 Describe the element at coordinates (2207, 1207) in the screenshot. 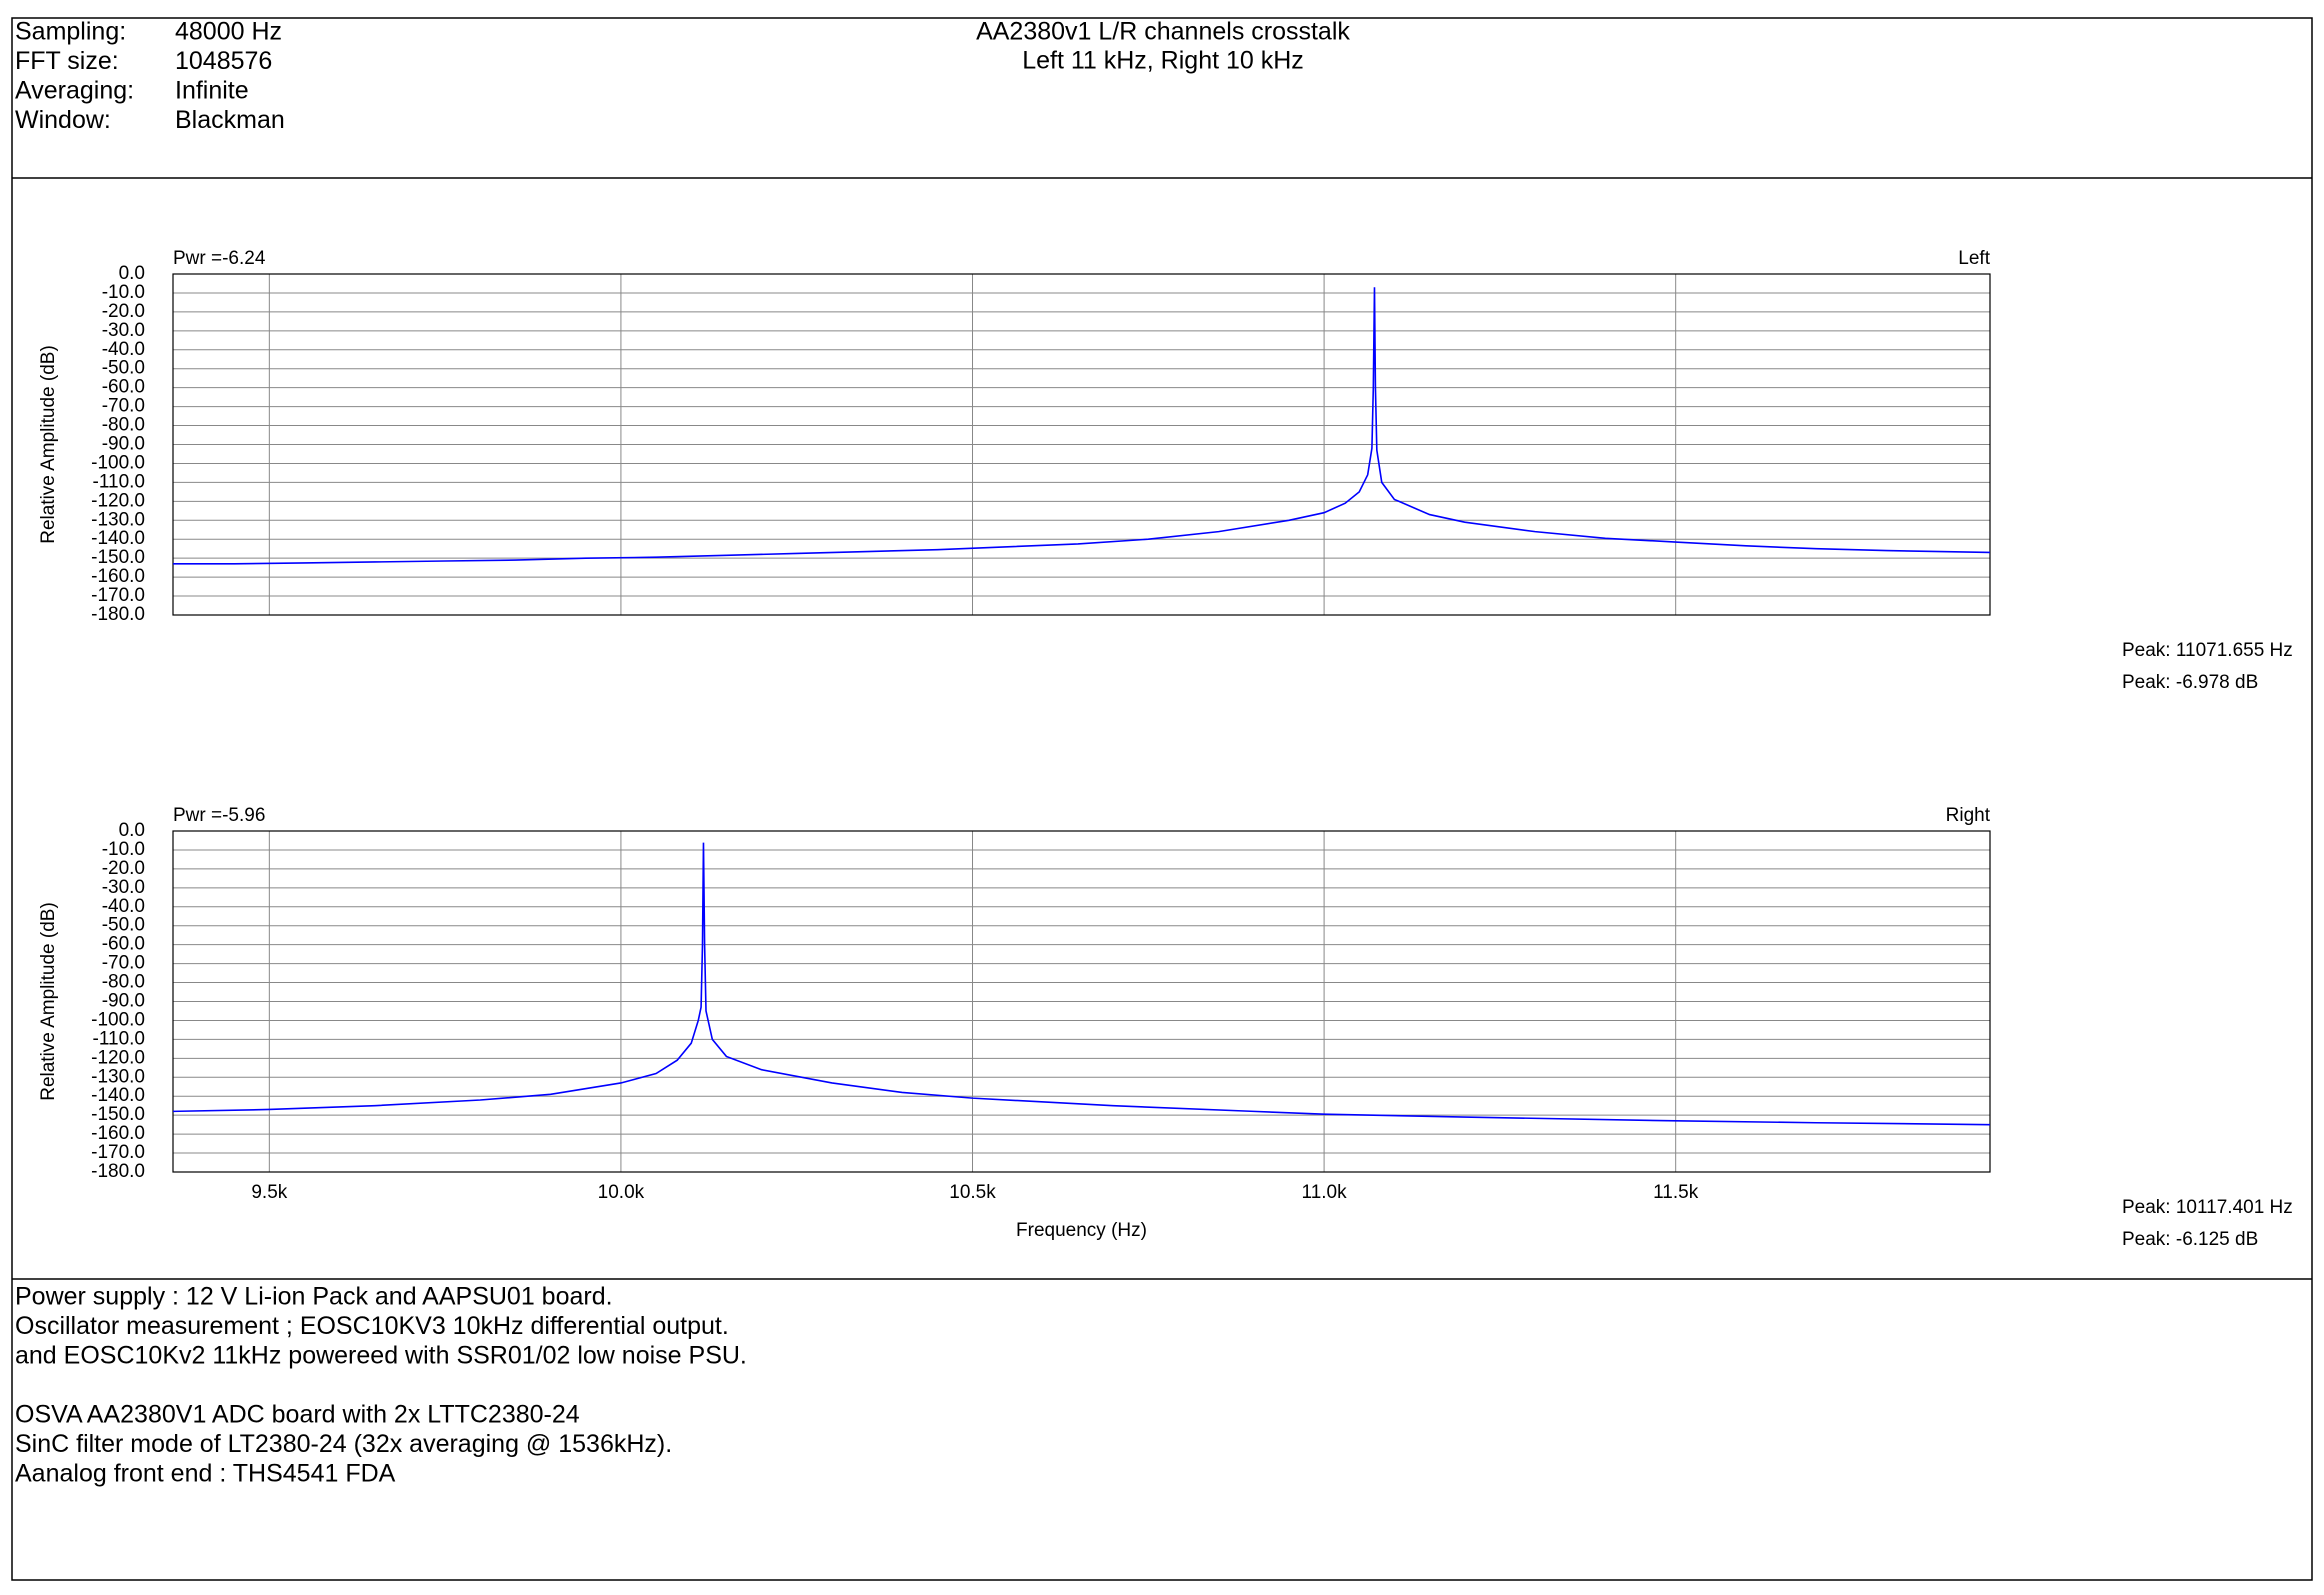

I see `peak-label: Peak: 10117.401 Hz` at that location.